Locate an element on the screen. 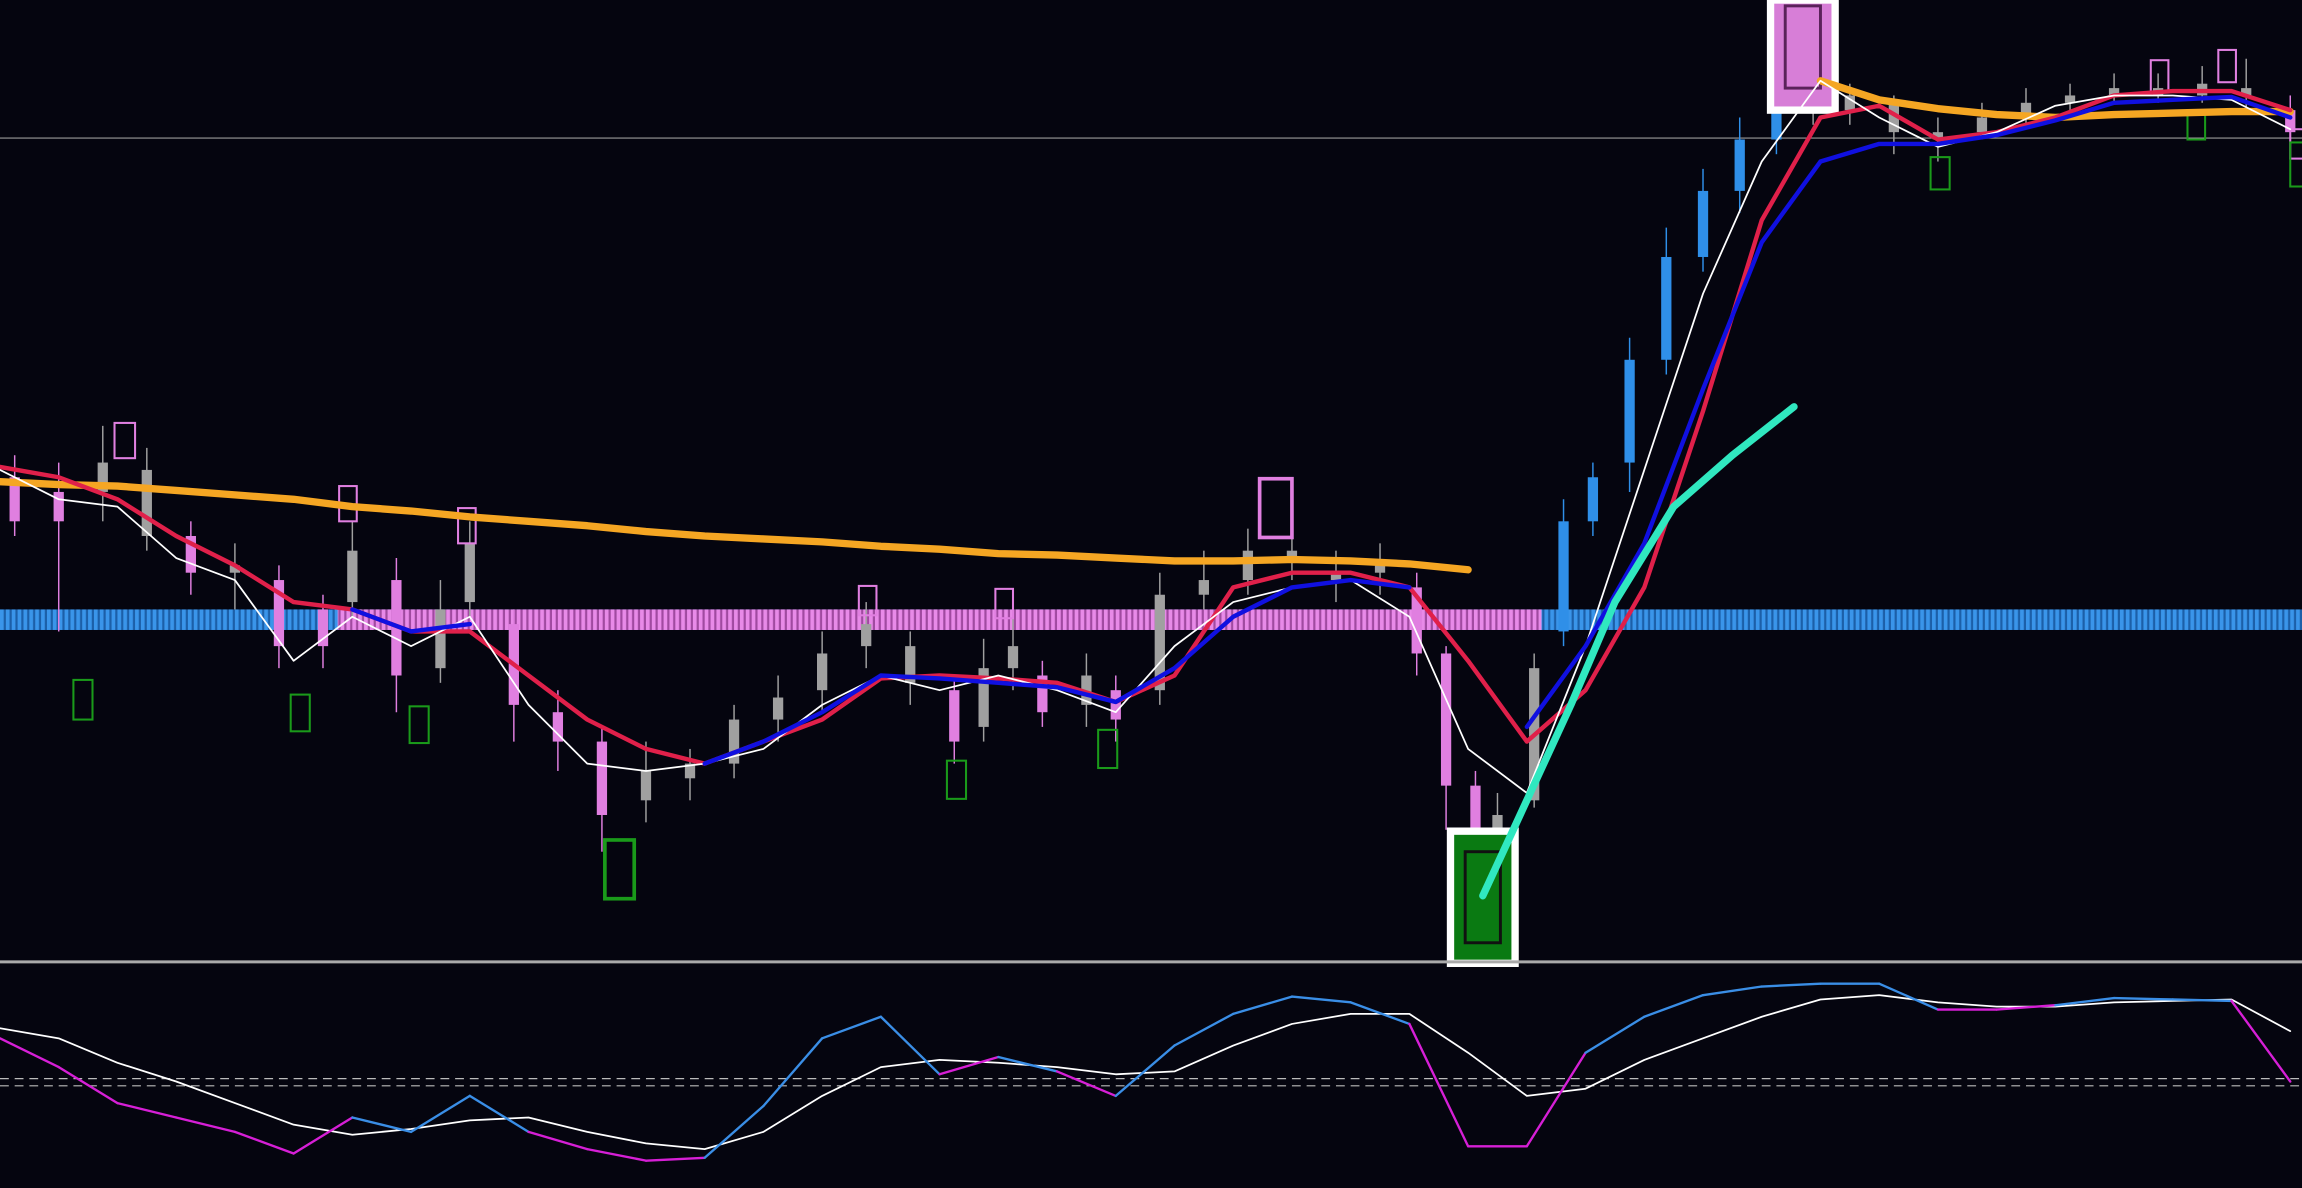 The height and width of the screenshot is (1188, 2302). strong-buy-signal-inner is located at coordinates (1482, 897).